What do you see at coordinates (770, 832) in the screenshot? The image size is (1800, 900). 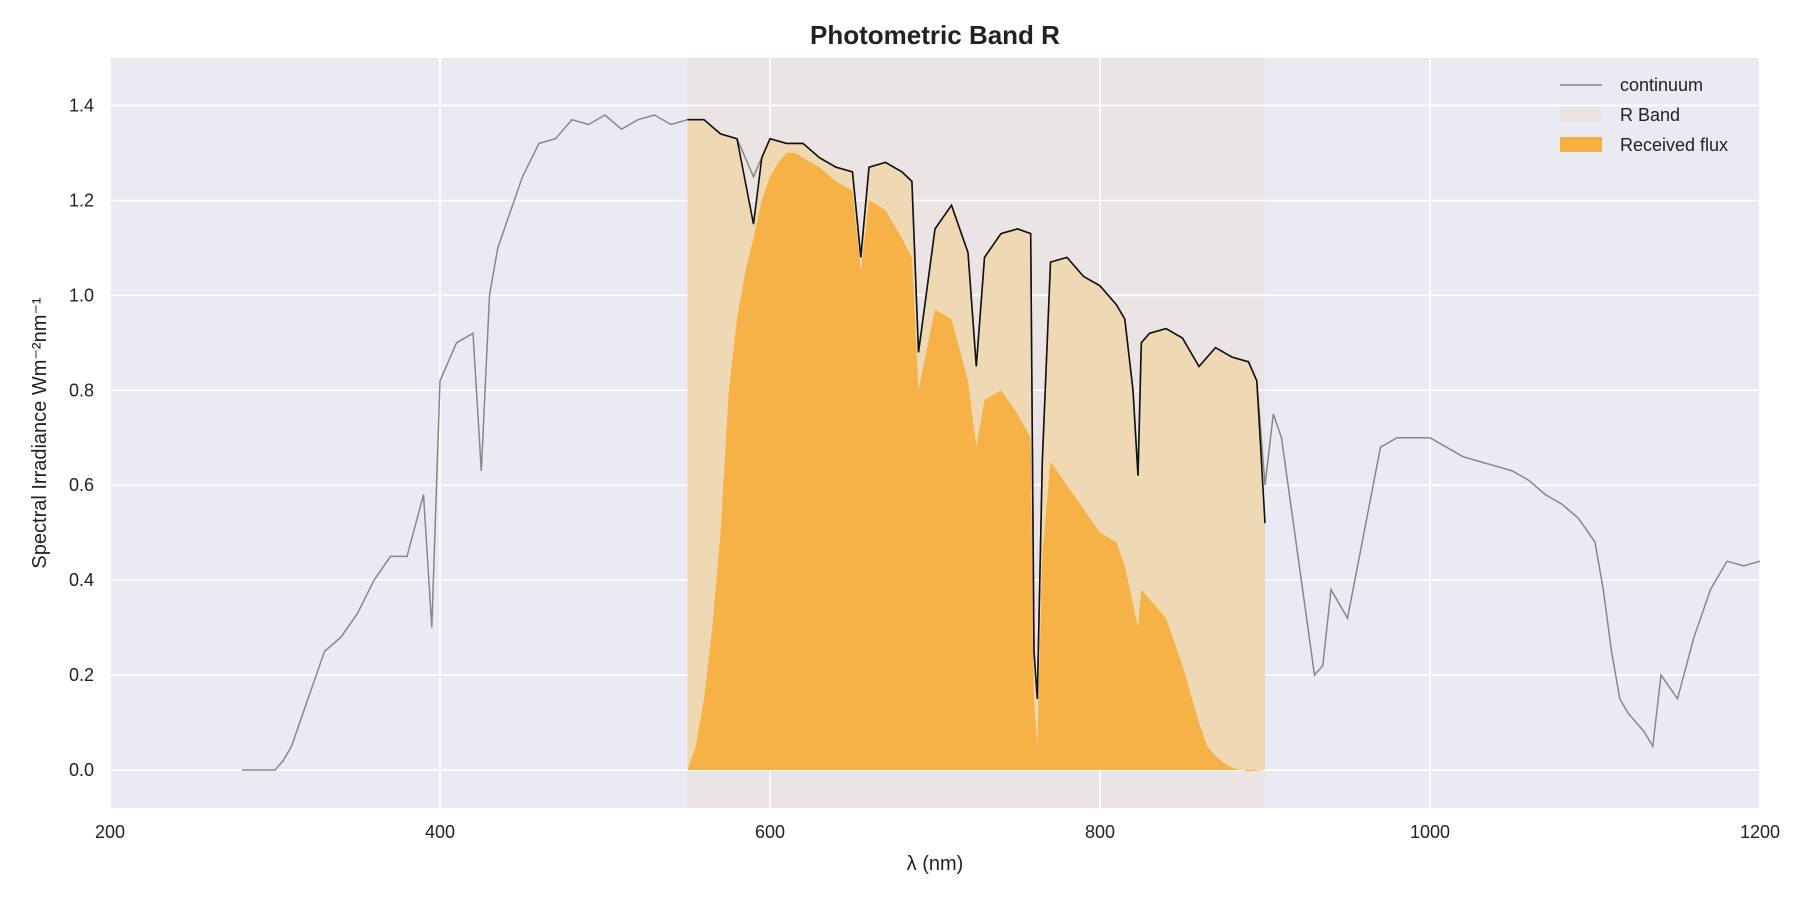 I see `x-tick-label: 600` at bounding box center [770, 832].